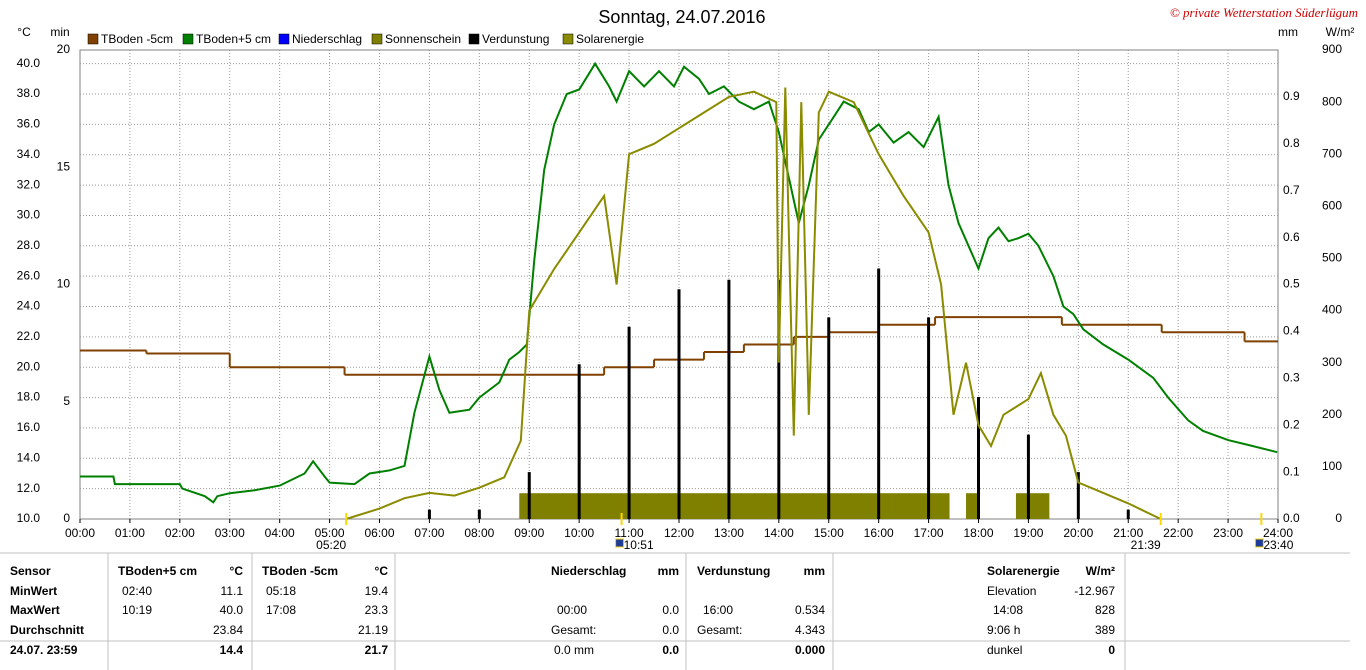 This screenshot has width=1366, height=670. Describe the element at coordinates (35, 610) in the screenshot. I see `table-cell: MaxWert` at that location.